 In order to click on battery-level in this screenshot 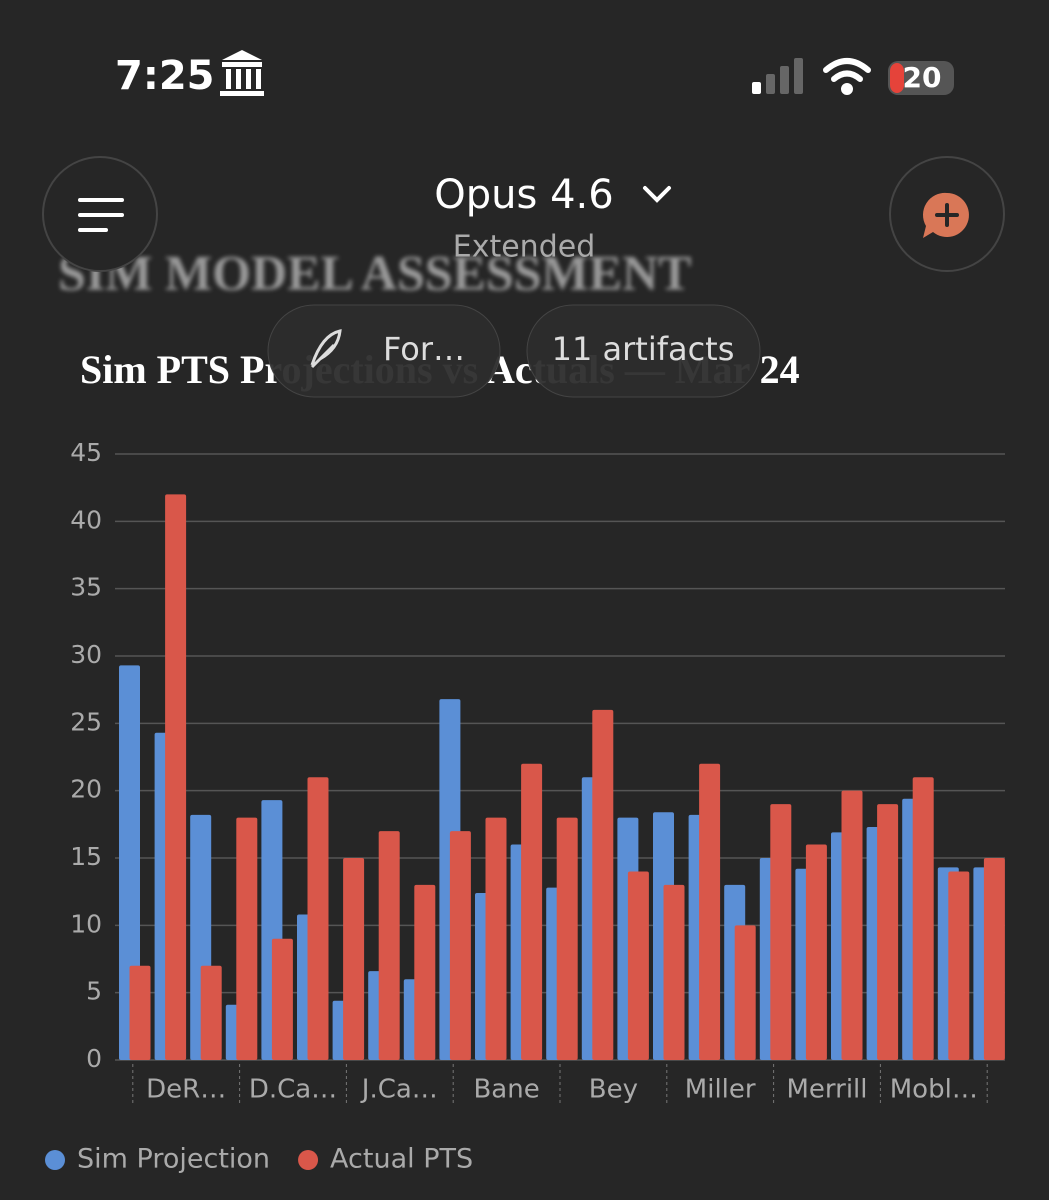, I will do `click(897, 78)`.